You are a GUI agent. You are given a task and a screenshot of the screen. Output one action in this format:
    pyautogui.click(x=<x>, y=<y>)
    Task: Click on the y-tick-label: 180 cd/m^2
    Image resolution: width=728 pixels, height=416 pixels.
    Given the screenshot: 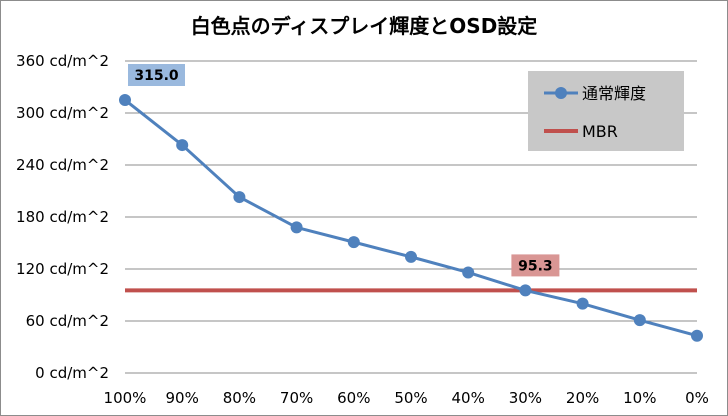 What is the action you would take?
    pyautogui.click(x=62, y=217)
    